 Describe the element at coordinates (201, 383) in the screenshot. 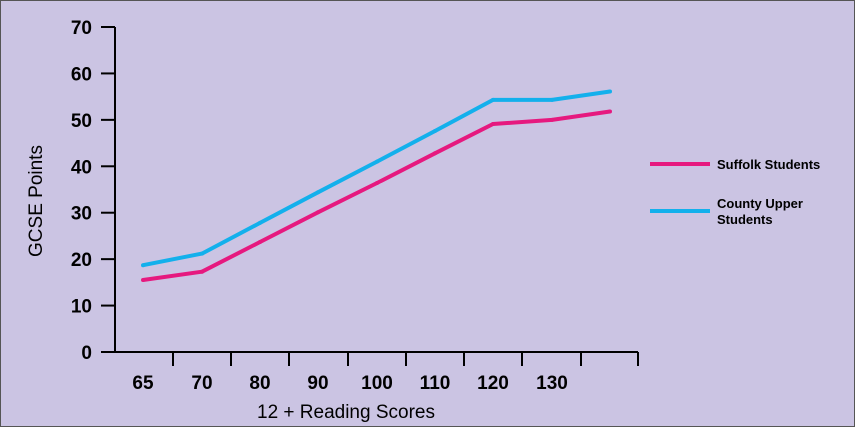

I see `x-tick-label: 70` at that location.